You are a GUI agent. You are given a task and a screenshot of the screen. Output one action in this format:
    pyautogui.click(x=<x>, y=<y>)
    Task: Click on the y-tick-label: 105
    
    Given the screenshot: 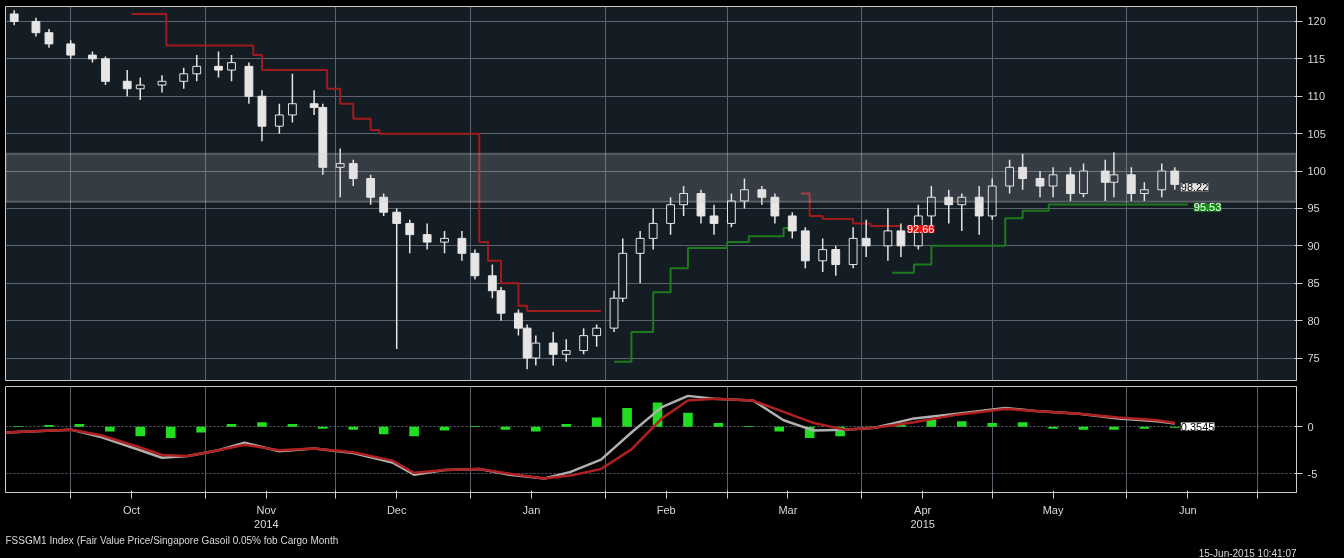 What is the action you would take?
    pyautogui.click(x=1316, y=133)
    